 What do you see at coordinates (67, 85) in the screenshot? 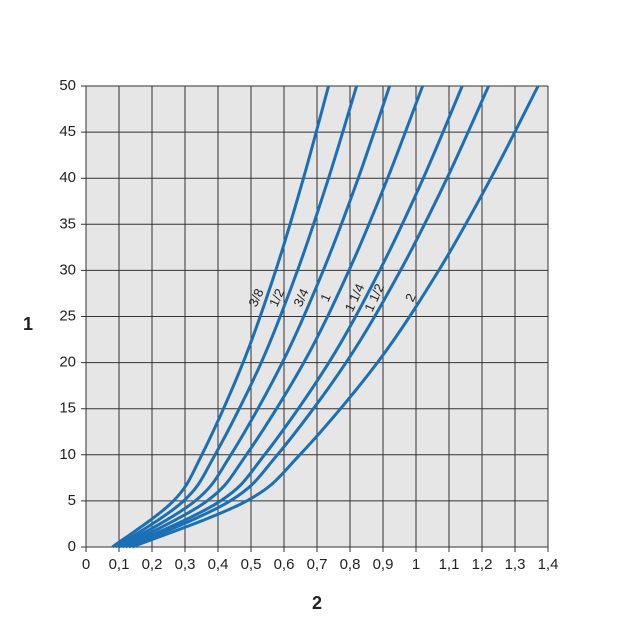
I see `y-tick-label: 50` at bounding box center [67, 85].